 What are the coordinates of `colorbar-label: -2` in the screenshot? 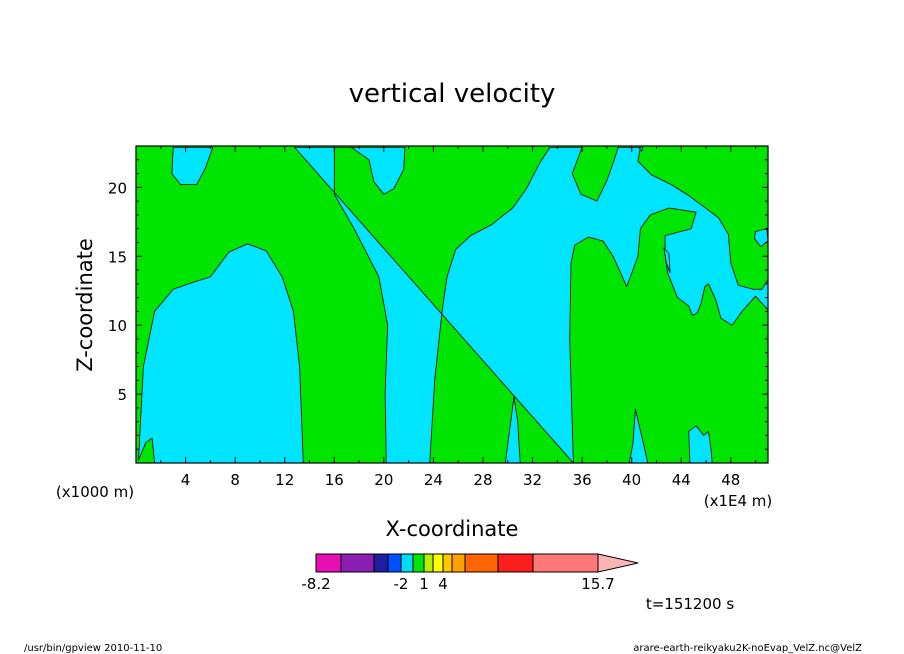 It's located at (401, 584).